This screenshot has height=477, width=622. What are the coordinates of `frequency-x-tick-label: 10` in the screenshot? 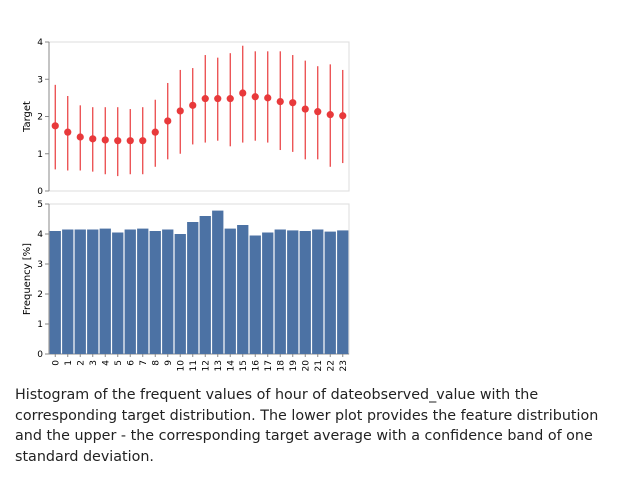 It's located at (181, 366).